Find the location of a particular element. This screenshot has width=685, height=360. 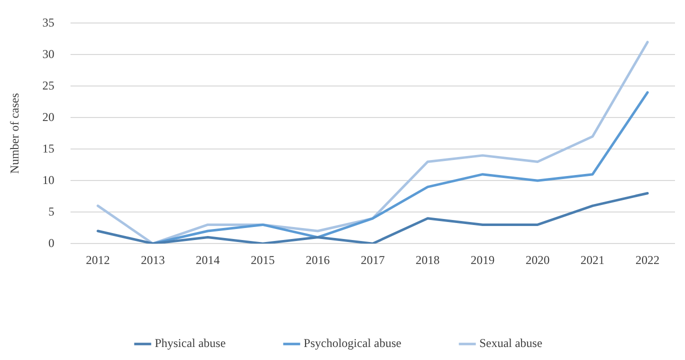

legend-label: Sexual abuse is located at coordinates (510, 343).